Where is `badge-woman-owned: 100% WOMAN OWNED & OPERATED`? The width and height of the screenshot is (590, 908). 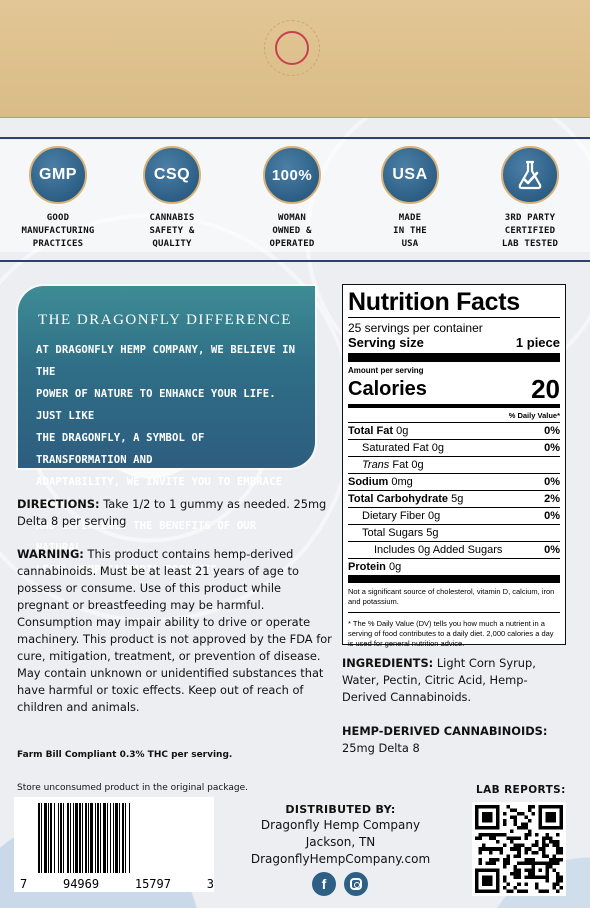
badge-woman-owned: 100% WOMAN OWNED & OPERATED is located at coordinates (292, 195).